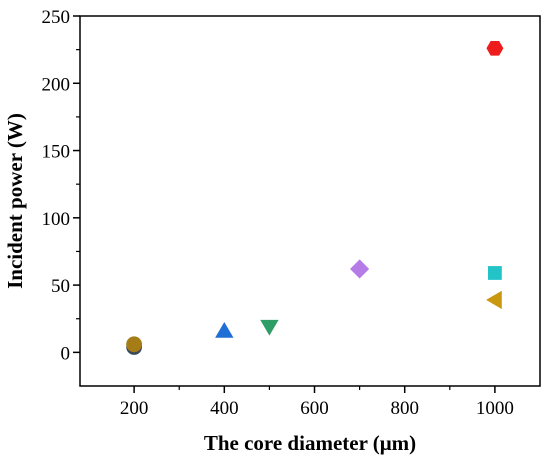  I want to click on data-point-triangle-up, so click(224, 330).